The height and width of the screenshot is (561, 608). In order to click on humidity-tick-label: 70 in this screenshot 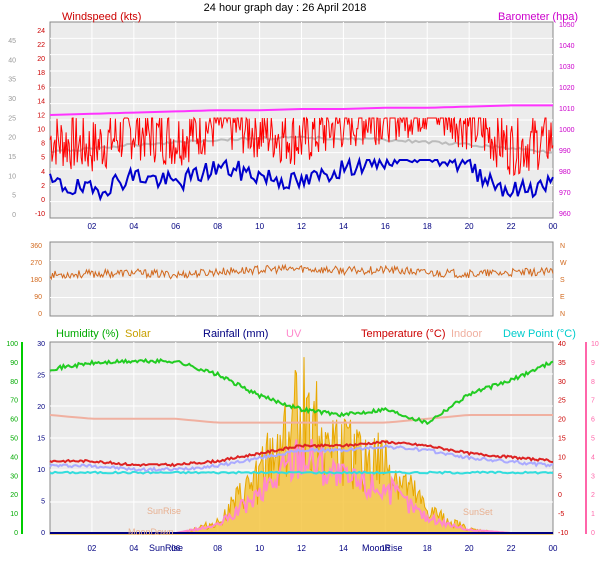, I will do `click(14, 401)`.